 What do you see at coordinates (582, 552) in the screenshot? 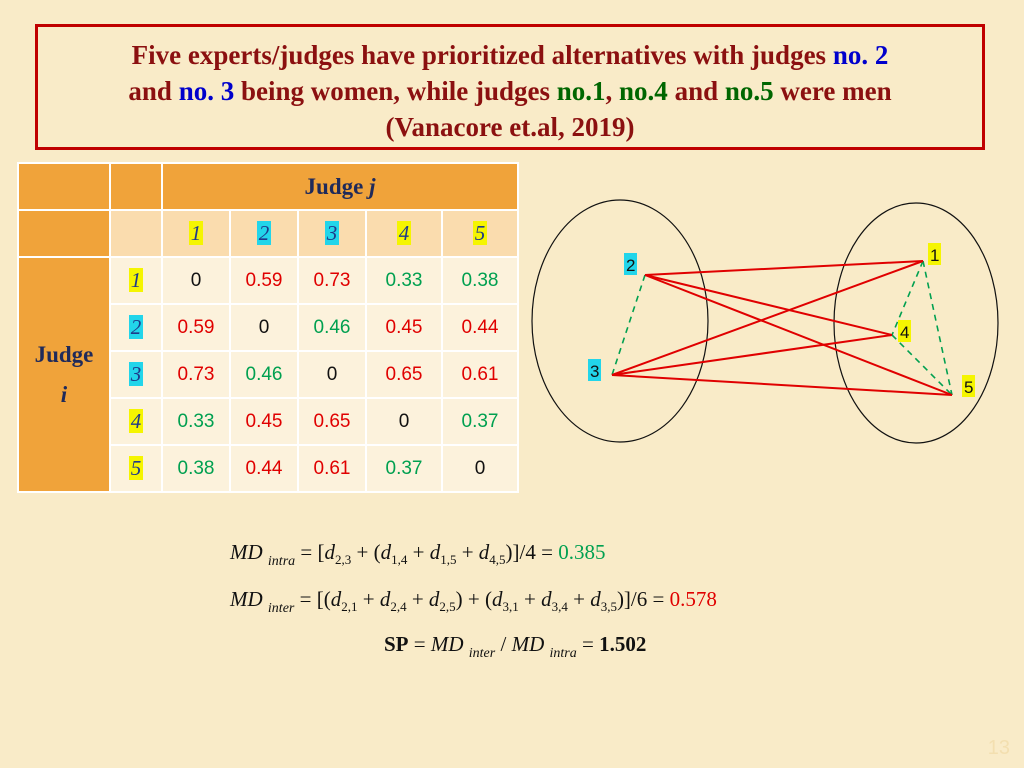
I see `md-intra-value: 0.385` at bounding box center [582, 552].